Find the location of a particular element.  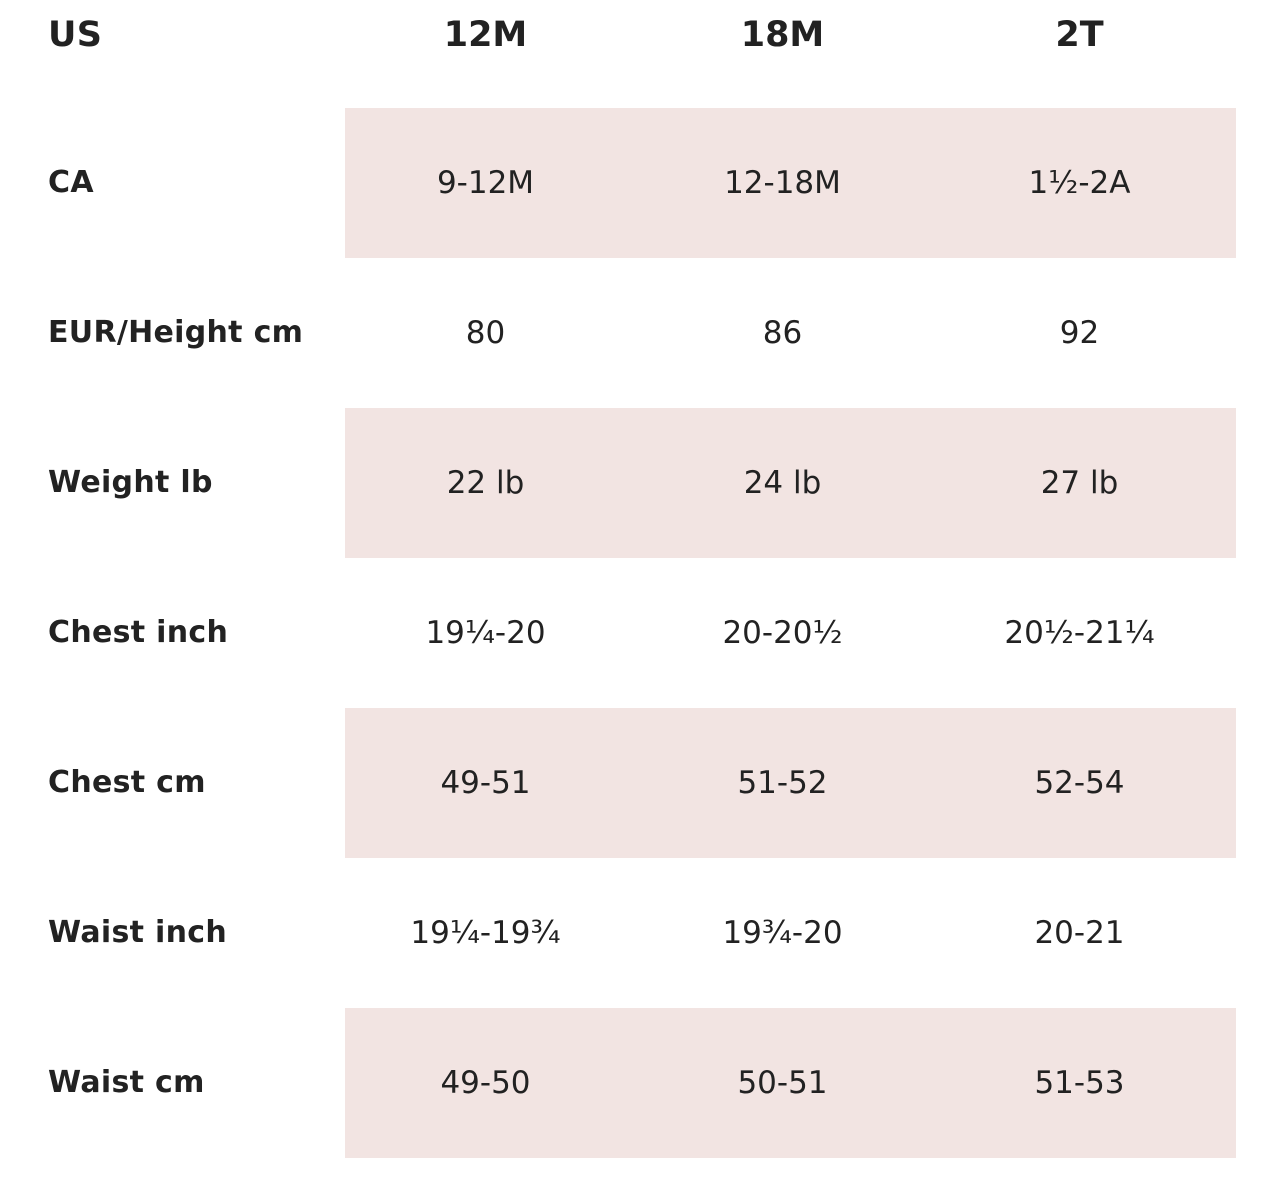

row-label: CA is located at coordinates (71, 182).